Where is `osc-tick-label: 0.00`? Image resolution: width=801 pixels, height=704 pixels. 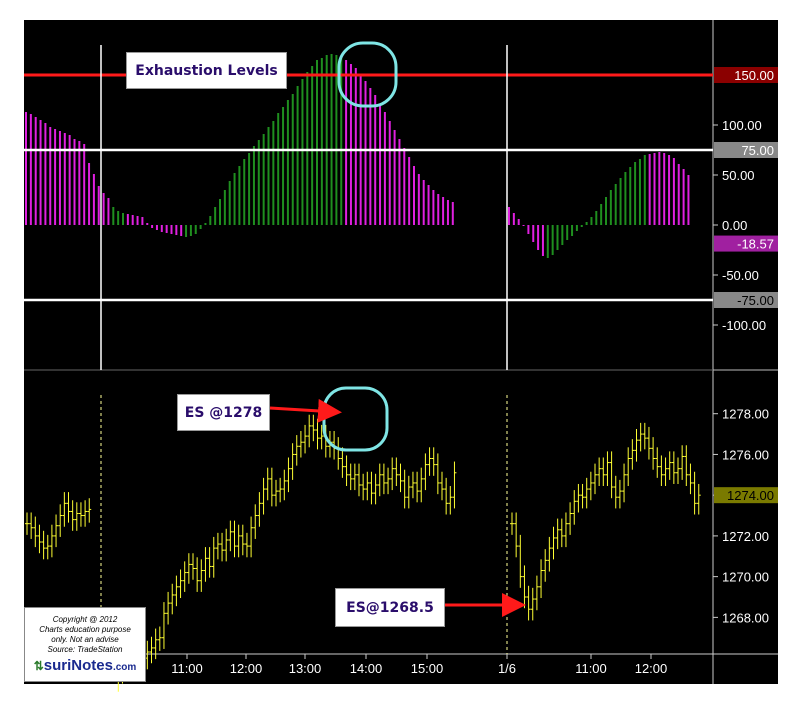
osc-tick-label: 0.00 is located at coordinates (734, 225).